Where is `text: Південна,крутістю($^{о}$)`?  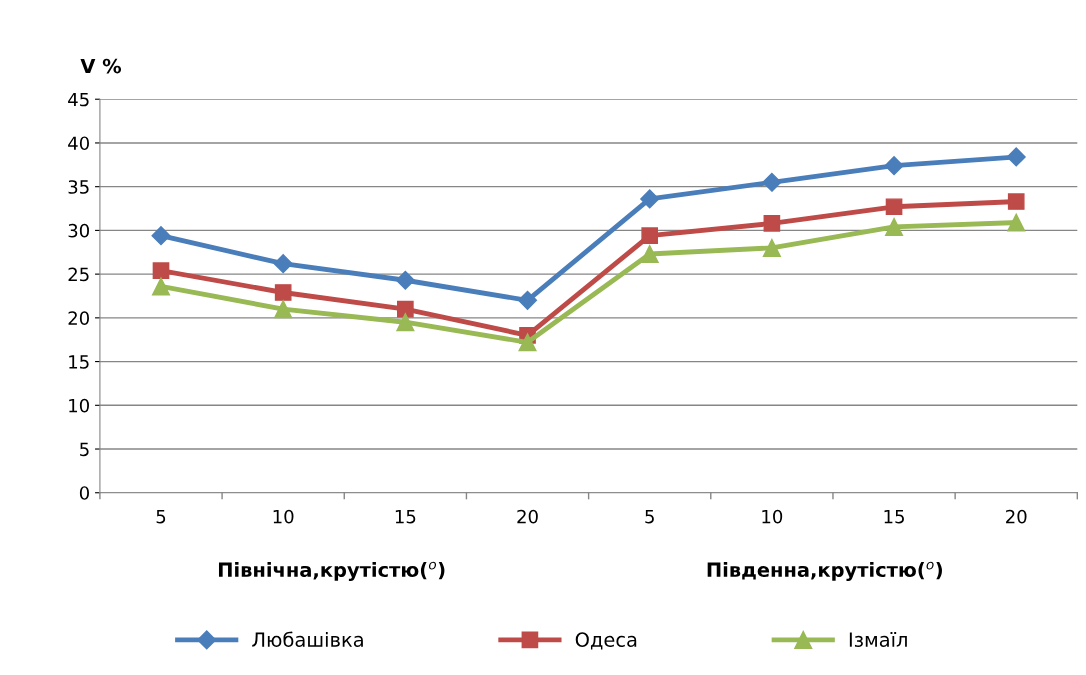 text: Південна,крутістю($^{о}$) is located at coordinates (824, 571).